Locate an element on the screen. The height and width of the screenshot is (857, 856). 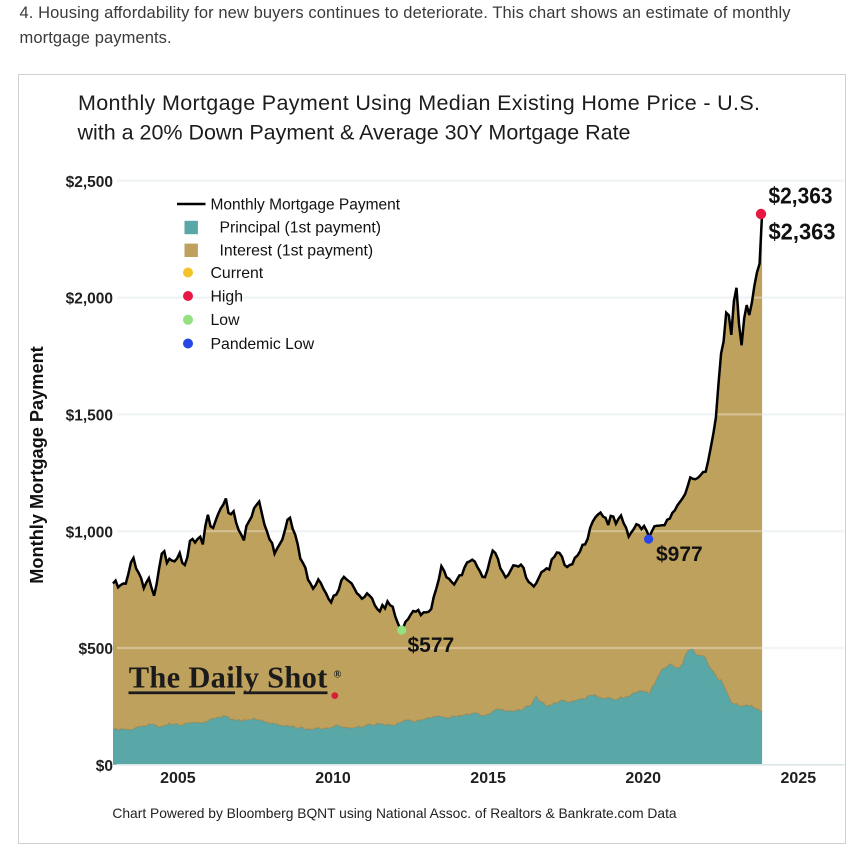
svg-text: Pandemic Low is located at coordinates (263, 344).